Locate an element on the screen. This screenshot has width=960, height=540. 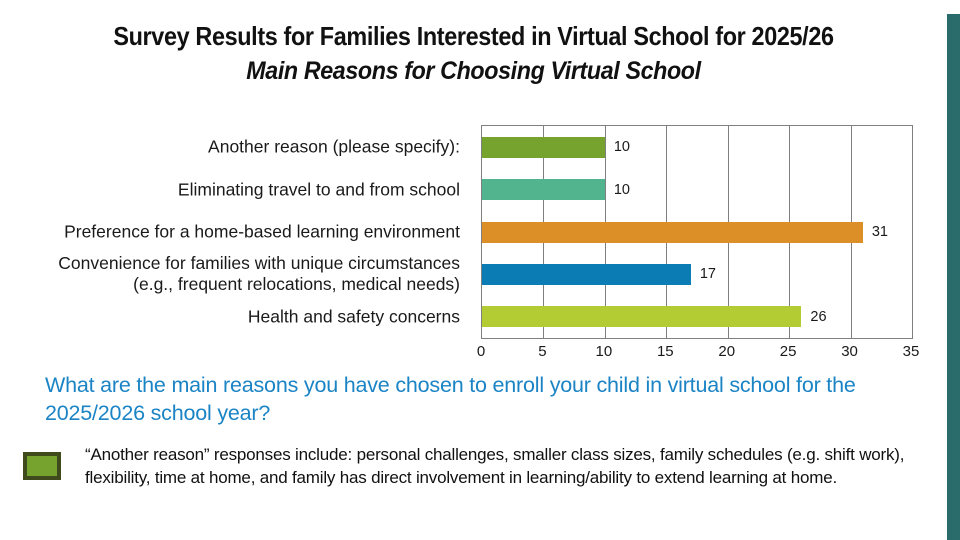
x-axis-tick-labels: 0 5 10 15 20 25 30 35 is located at coordinates (698, 353).